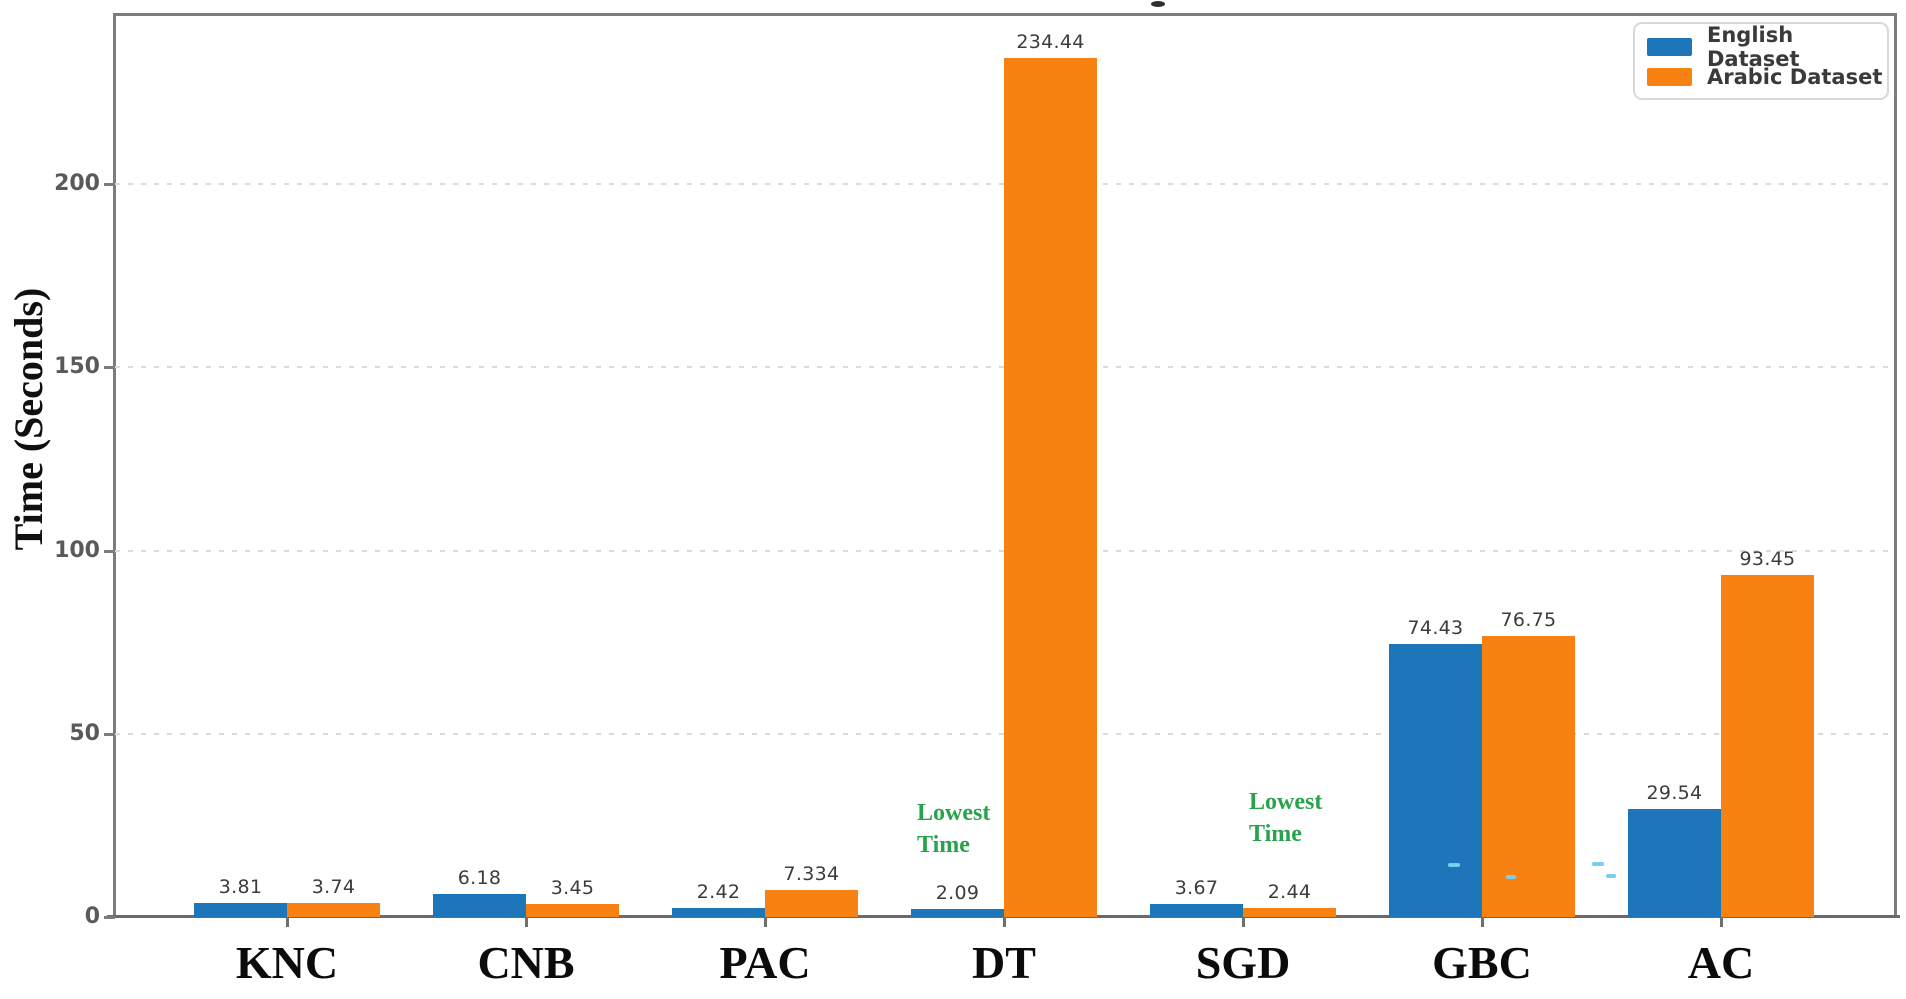 The image size is (1906, 999). Describe the element at coordinates (114, 465) in the screenshot. I see `left-spine` at that location.